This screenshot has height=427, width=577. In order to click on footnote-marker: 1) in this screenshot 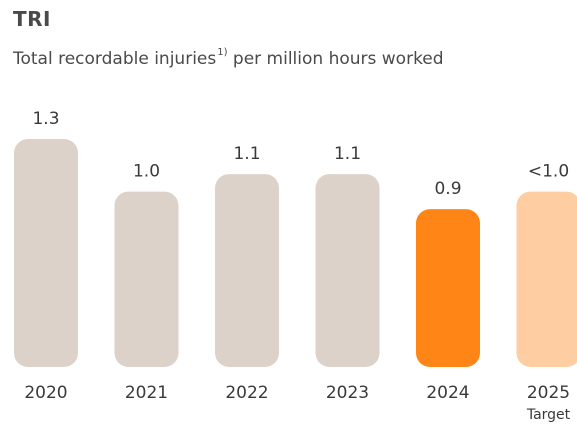, I will do `click(222, 53)`.